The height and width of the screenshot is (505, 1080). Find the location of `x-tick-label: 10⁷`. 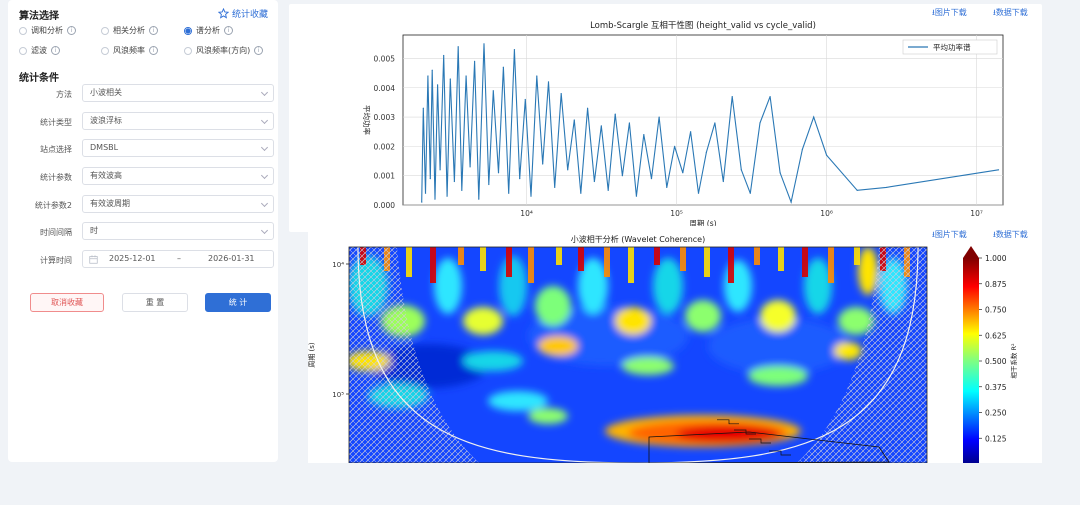

x-tick-label: 10⁷ is located at coordinates (976, 213).